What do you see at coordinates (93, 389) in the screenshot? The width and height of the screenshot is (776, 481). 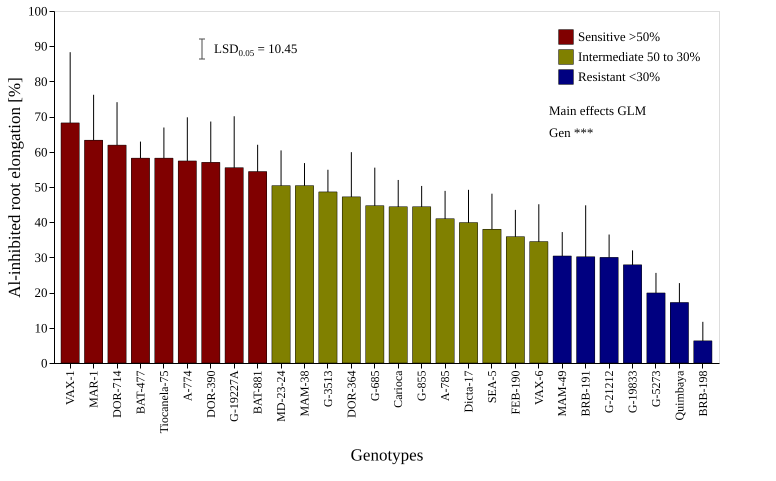 I see `x-tick-label: MAR-1` at bounding box center [93, 389].